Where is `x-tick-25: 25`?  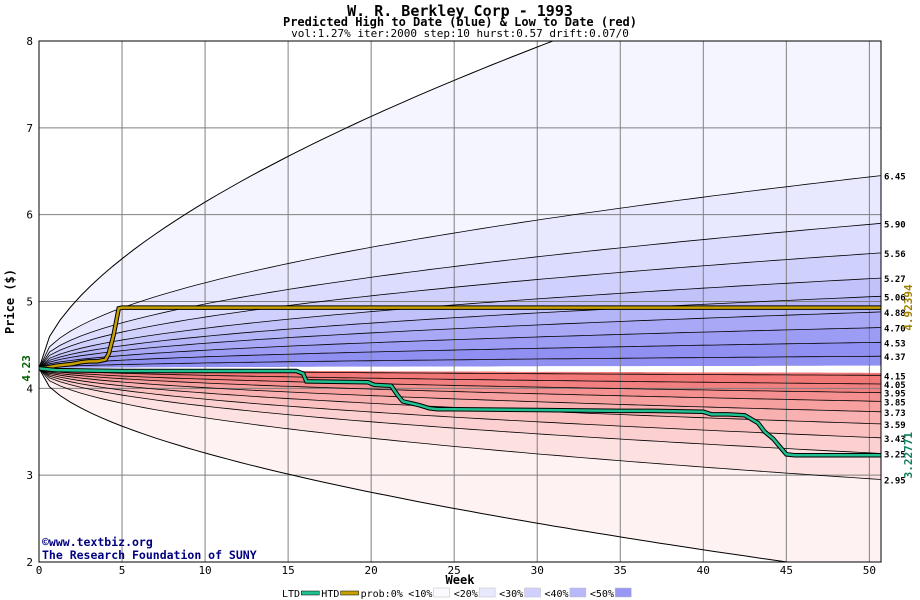
x-tick-25: 25 is located at coordinates (454, 570).